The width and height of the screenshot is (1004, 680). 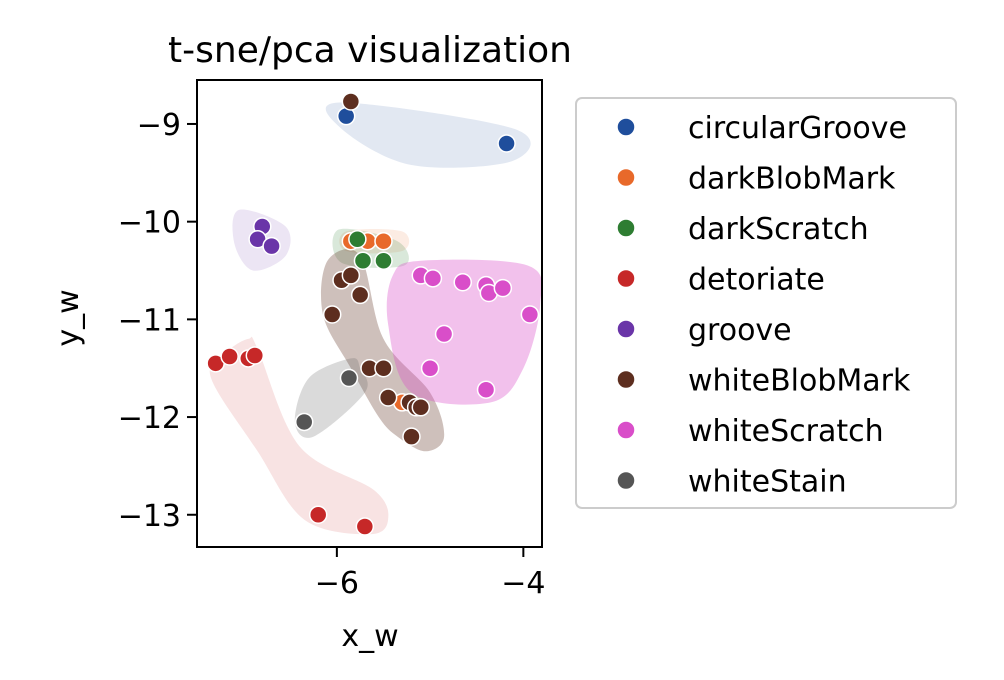 What do you see at coordinates (149, 418) in the screenshot?
I see `y-tick-label: −12` at bounding box center [149, 418].